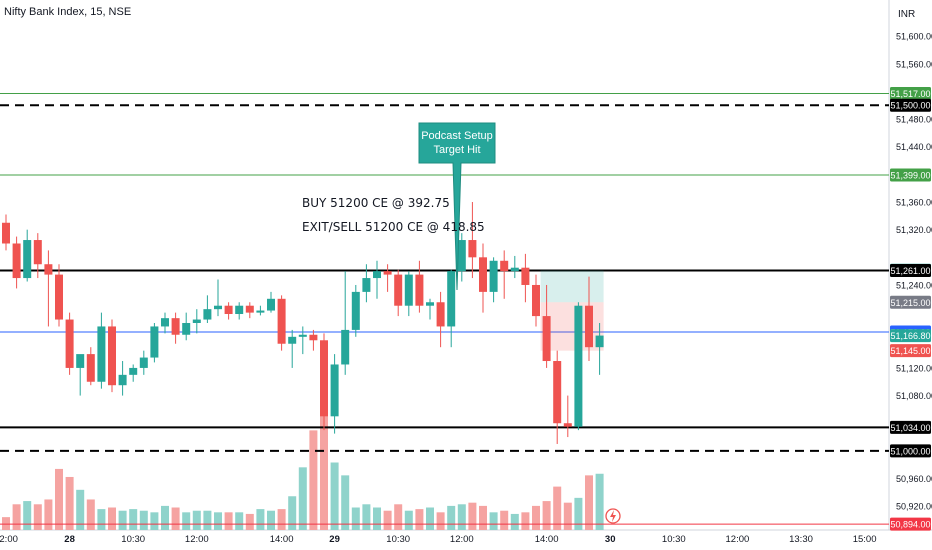  Describe the element at coordinates (69, 539) in the screenshot. I see `time-tick-label: 28` at that location.